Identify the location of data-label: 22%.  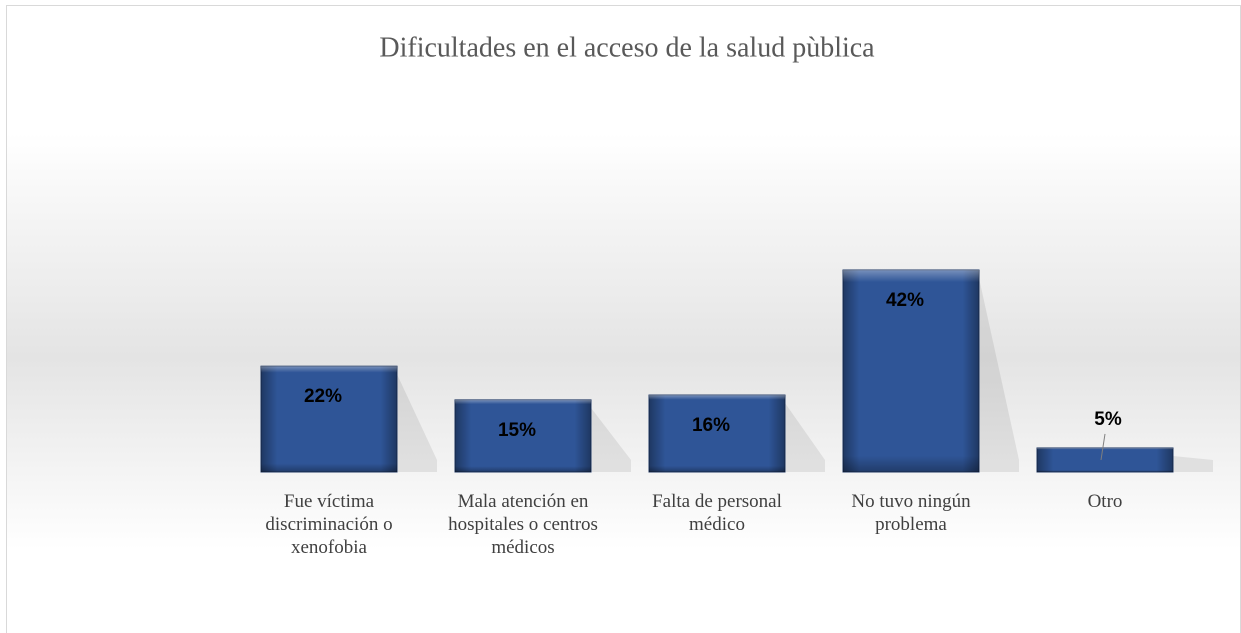
(323, 396).